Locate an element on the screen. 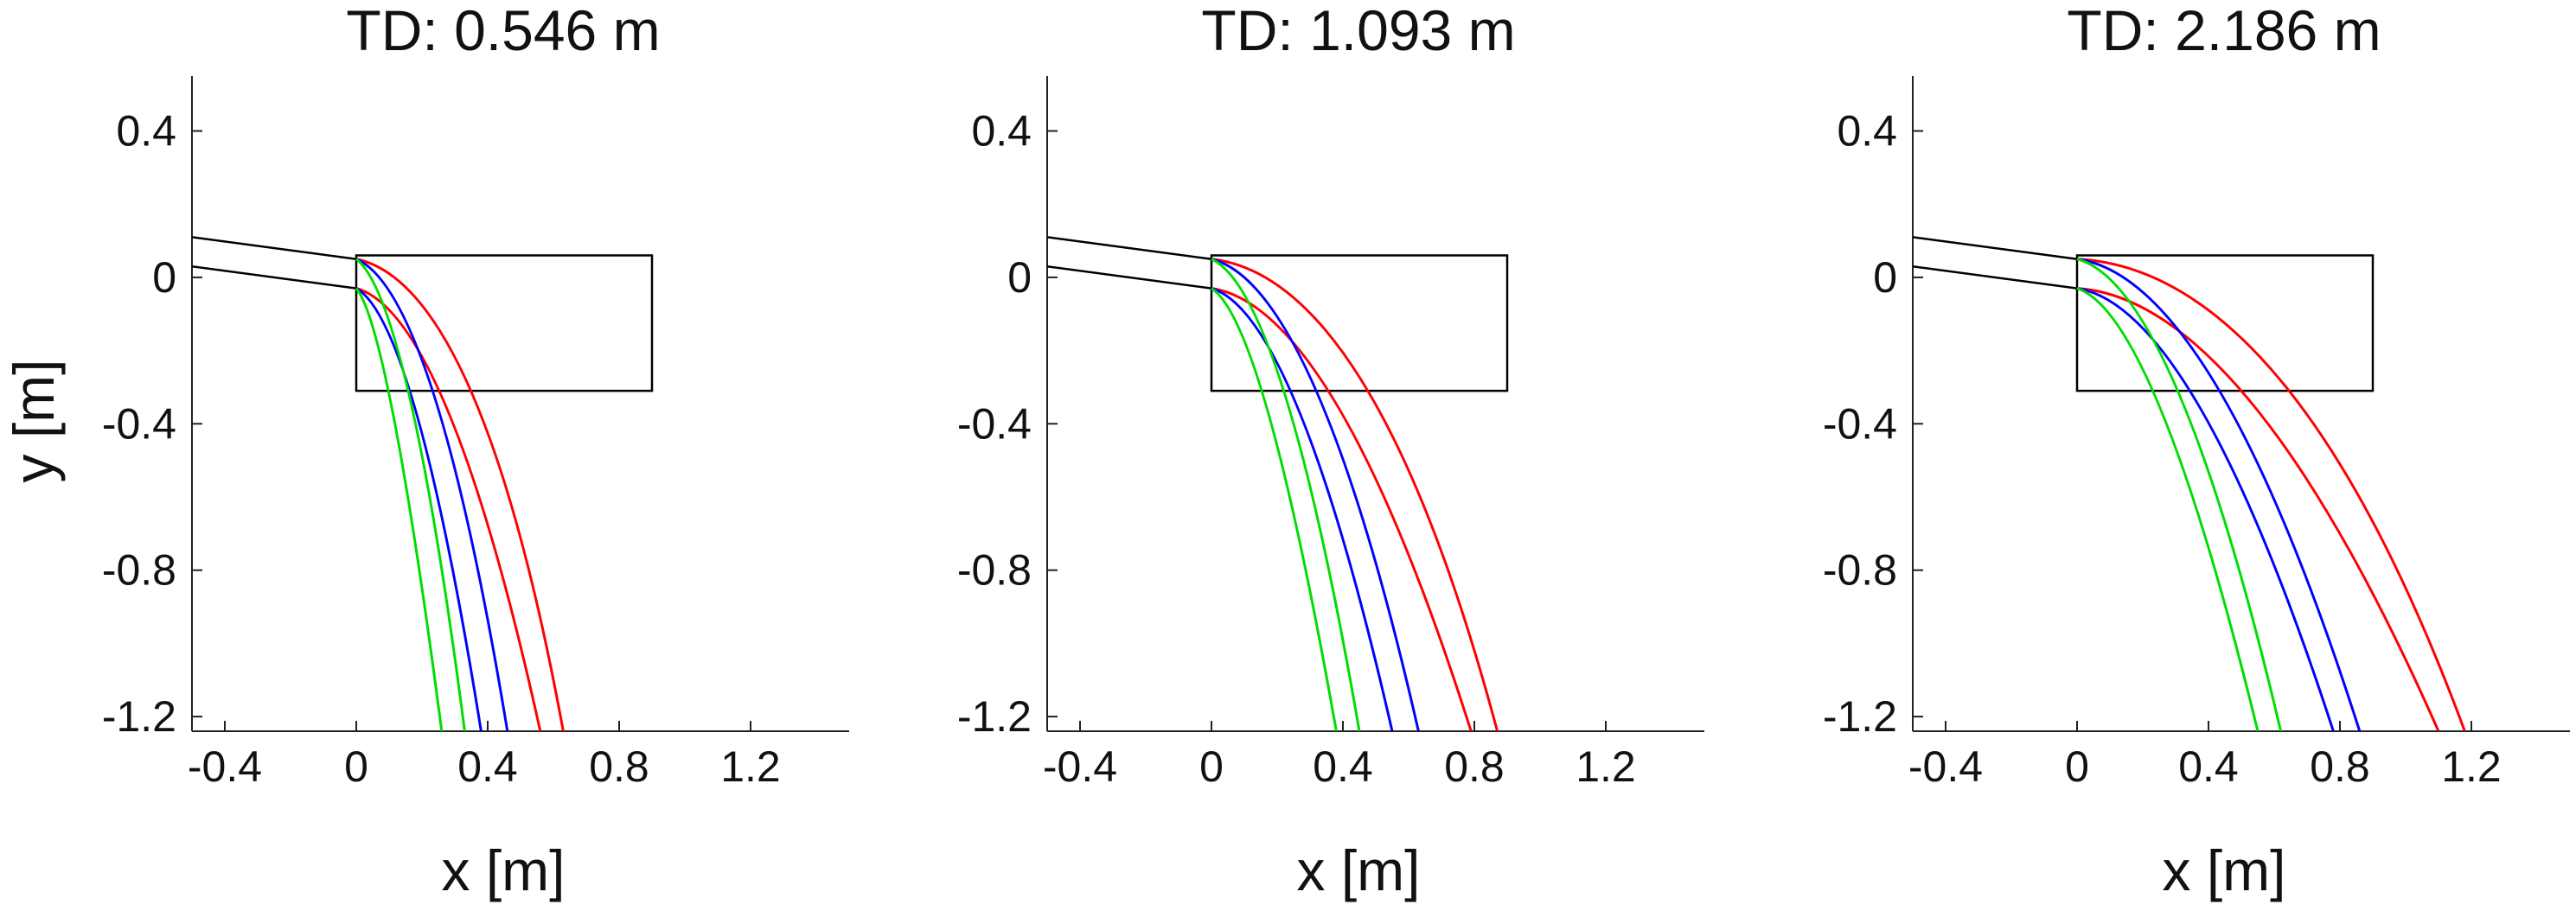 The width and height of the screenshot is (2576, 911). chart-title: TD: 1.093 m is located at coordinates (1358, 31).